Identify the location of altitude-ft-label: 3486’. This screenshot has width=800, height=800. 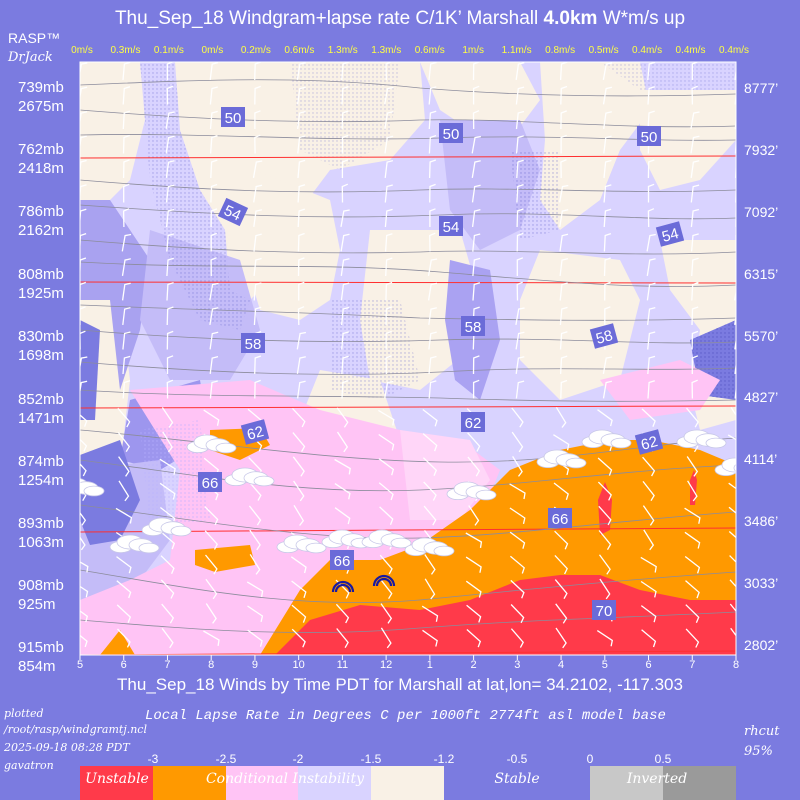
(761, 521).